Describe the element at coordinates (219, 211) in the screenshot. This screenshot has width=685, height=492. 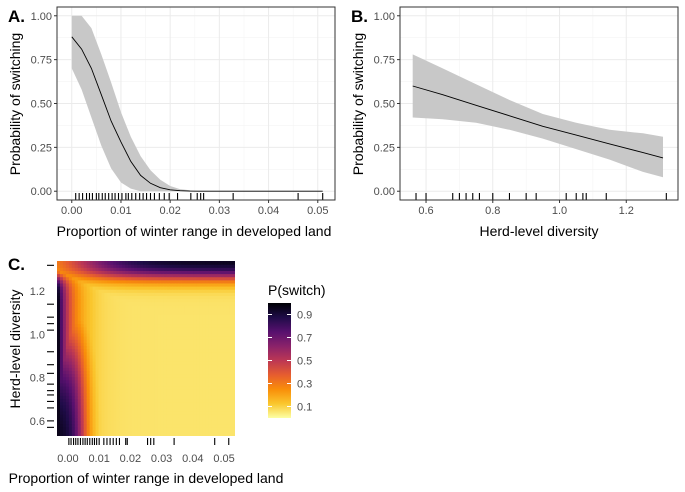
I see `x-tick-label: 0.03` at that location.